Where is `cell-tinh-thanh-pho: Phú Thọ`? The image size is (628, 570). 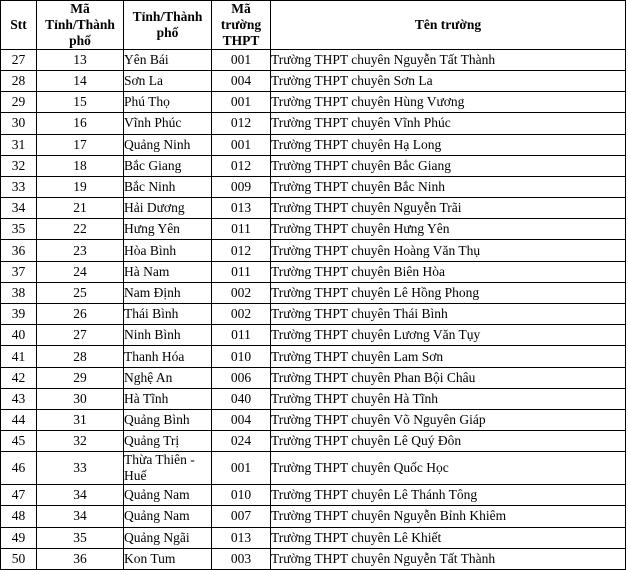 cell-tinh-thanh-pho: Phú Thọ is located at coordinates (167, 102).